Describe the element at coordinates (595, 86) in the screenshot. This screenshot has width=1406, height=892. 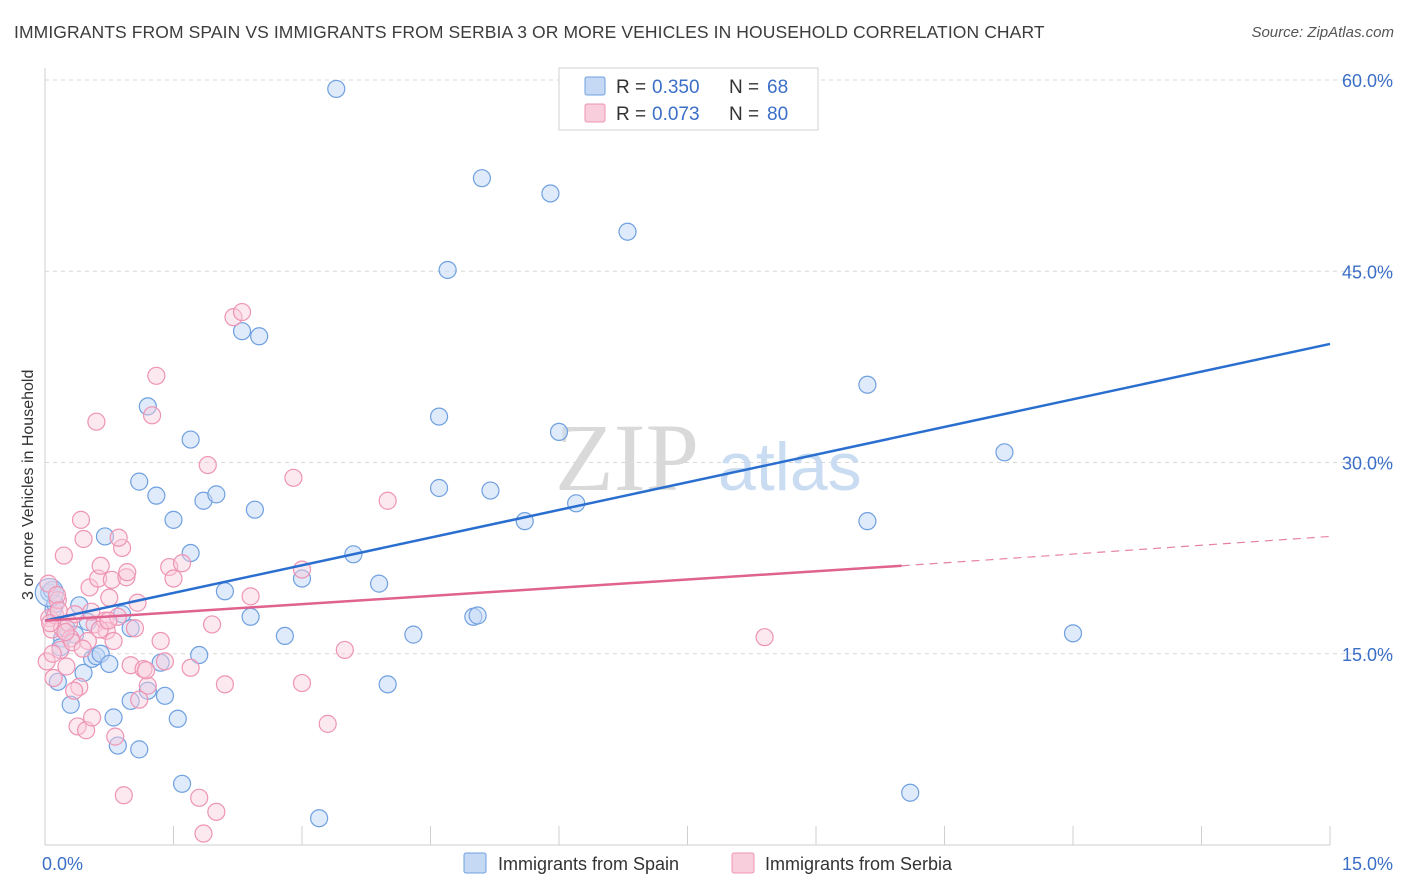
I see `legend-swatch-spain` at that location.